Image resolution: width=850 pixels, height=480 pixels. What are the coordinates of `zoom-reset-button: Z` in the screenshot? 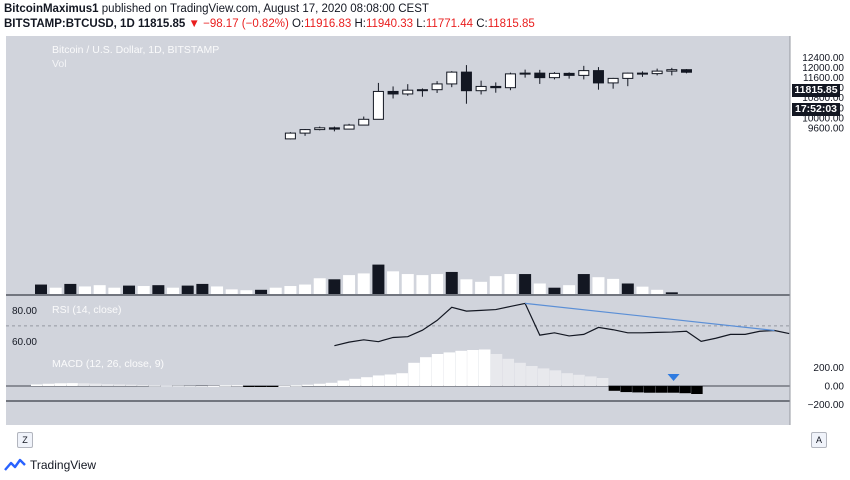 It's located at (25, 440).